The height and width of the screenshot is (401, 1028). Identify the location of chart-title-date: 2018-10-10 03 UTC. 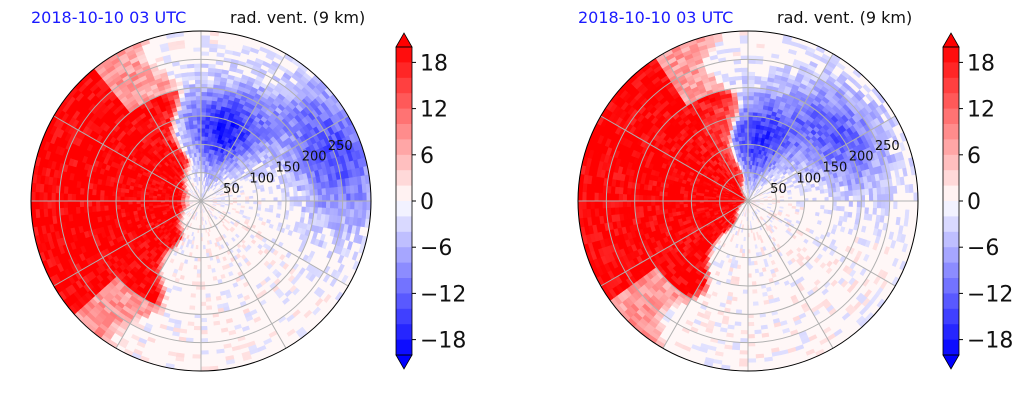
(109, 17).